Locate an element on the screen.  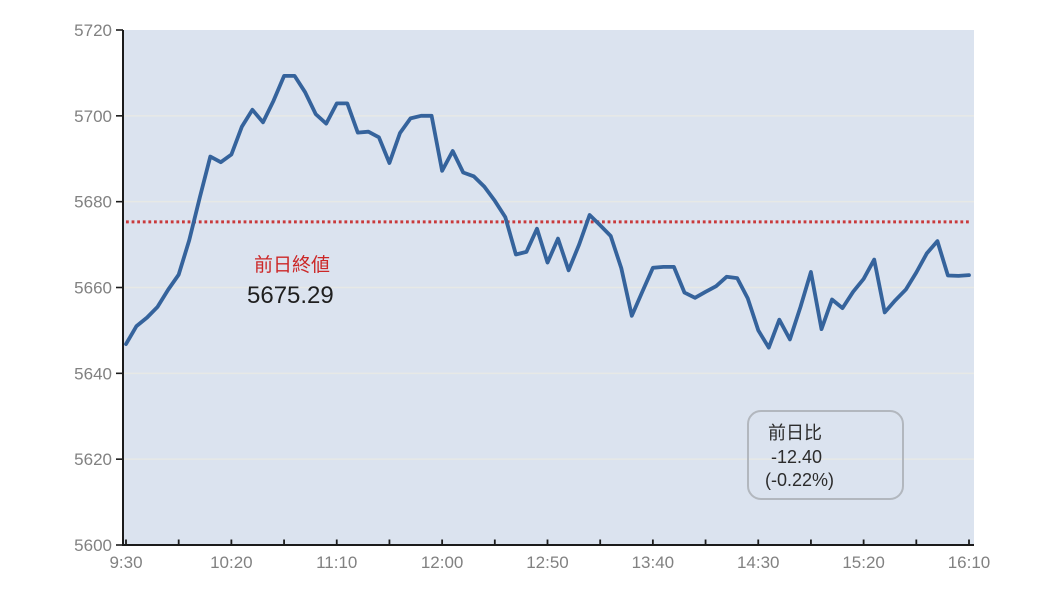
prev-close-label: 前日終値 is located at coordinates (292, 265).